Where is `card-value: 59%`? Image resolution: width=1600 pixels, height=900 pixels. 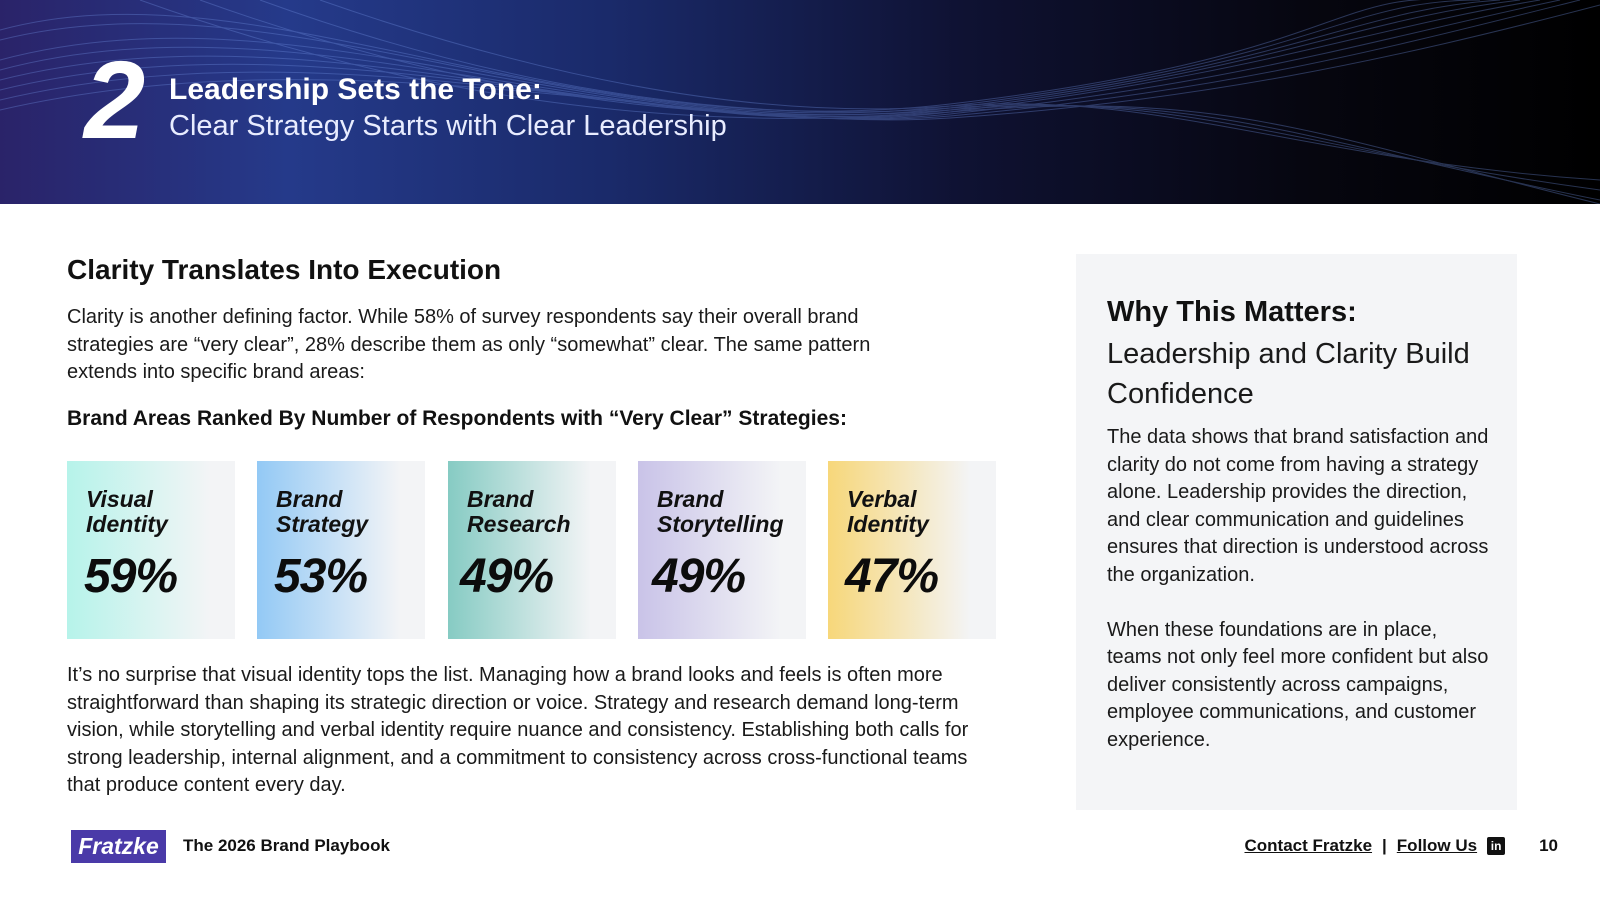 card-value: 59% is located at coordinates (131, 576).